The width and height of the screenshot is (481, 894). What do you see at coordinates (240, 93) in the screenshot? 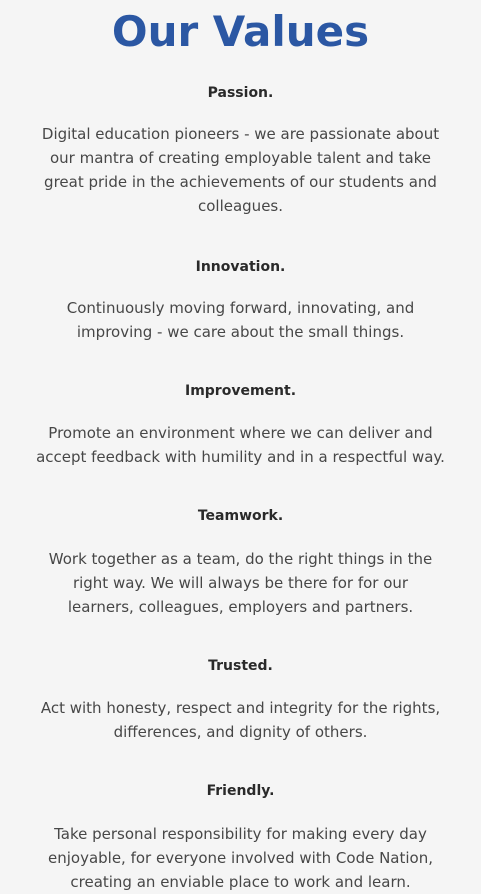
I see `value-heading: Passion.` at bounding box center [240, 93].